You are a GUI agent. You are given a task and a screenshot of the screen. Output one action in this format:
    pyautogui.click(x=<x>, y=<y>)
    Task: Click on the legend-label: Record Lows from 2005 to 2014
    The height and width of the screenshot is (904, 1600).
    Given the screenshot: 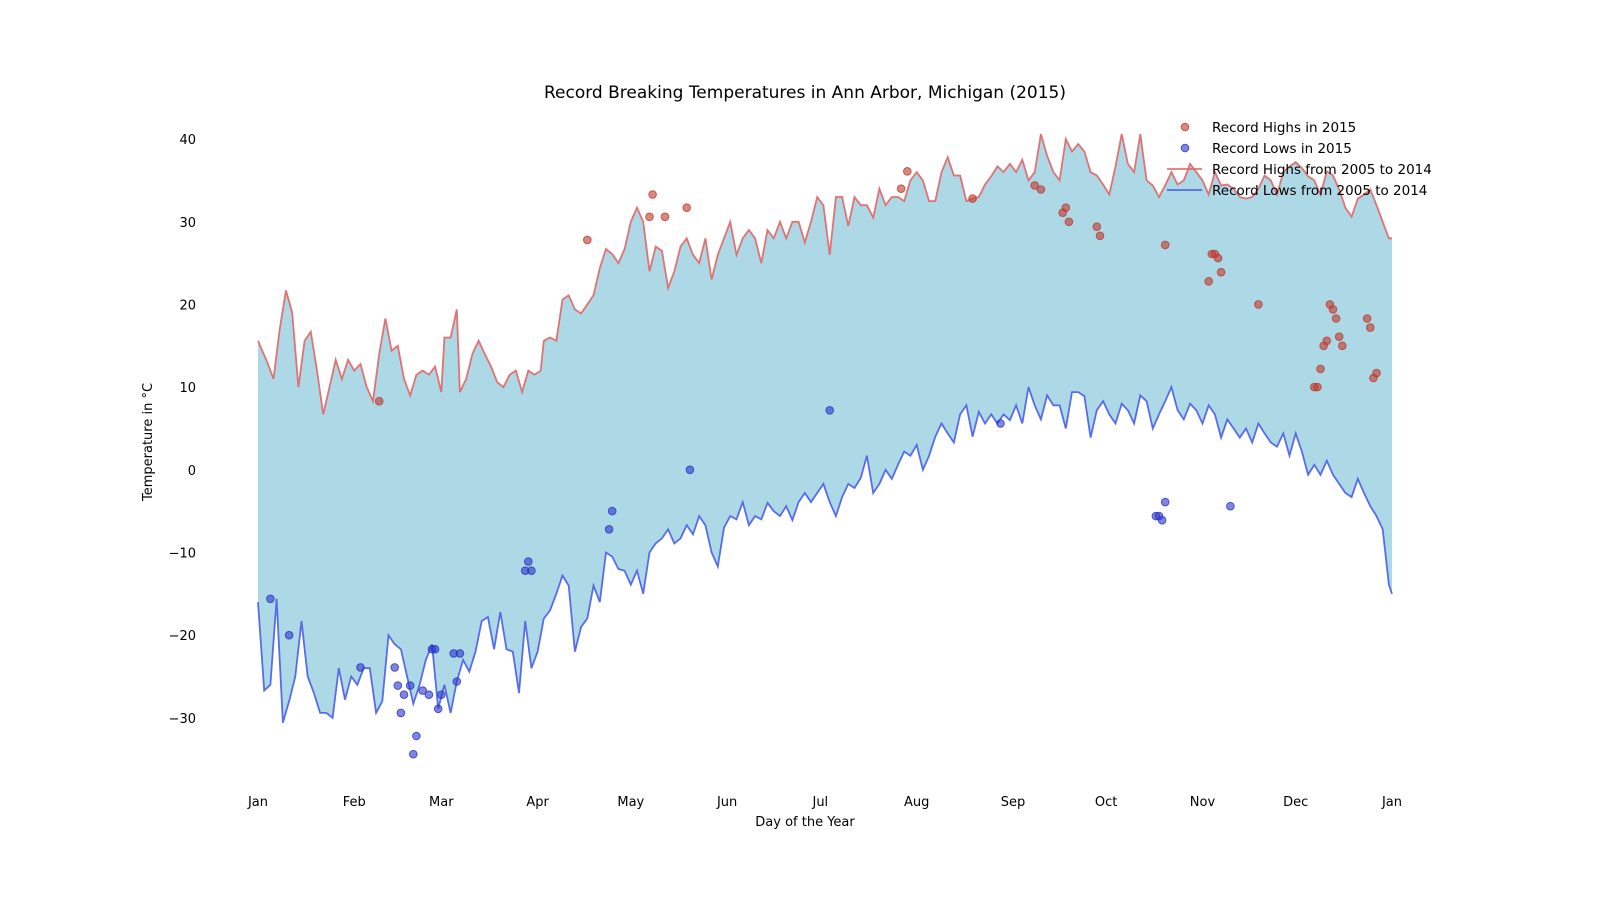 What is the action you would take?
    pyautogui.click(x=1319, y=191)
    